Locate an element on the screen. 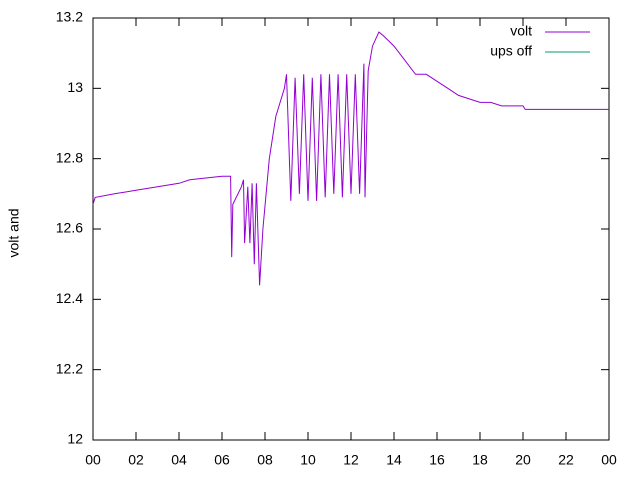 The image size is (640, 480). x-tick-label: 22 is located at coordinates (566, 460).